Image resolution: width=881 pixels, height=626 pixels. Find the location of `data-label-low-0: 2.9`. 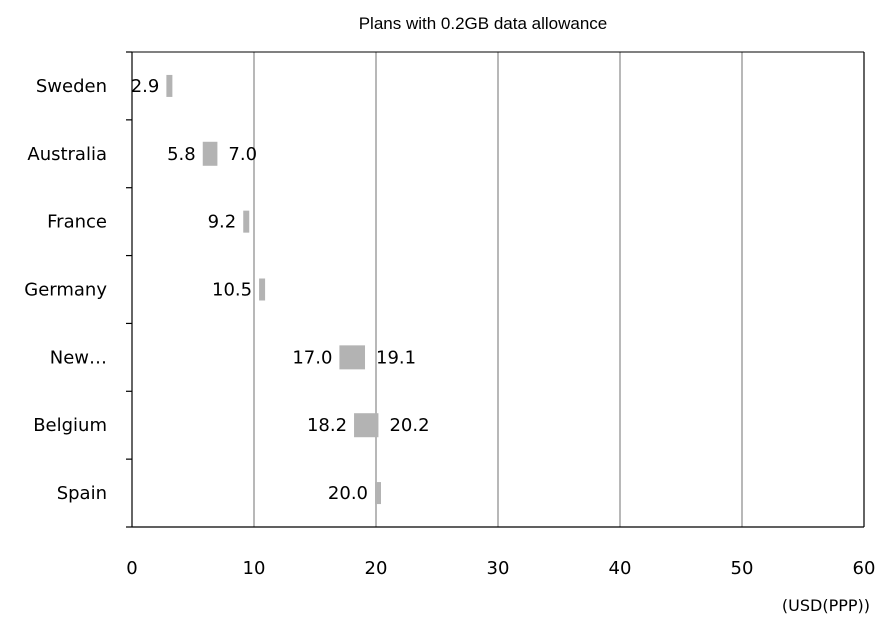

data-label-low-0: 2.9 is located at coordinates (145, 86).